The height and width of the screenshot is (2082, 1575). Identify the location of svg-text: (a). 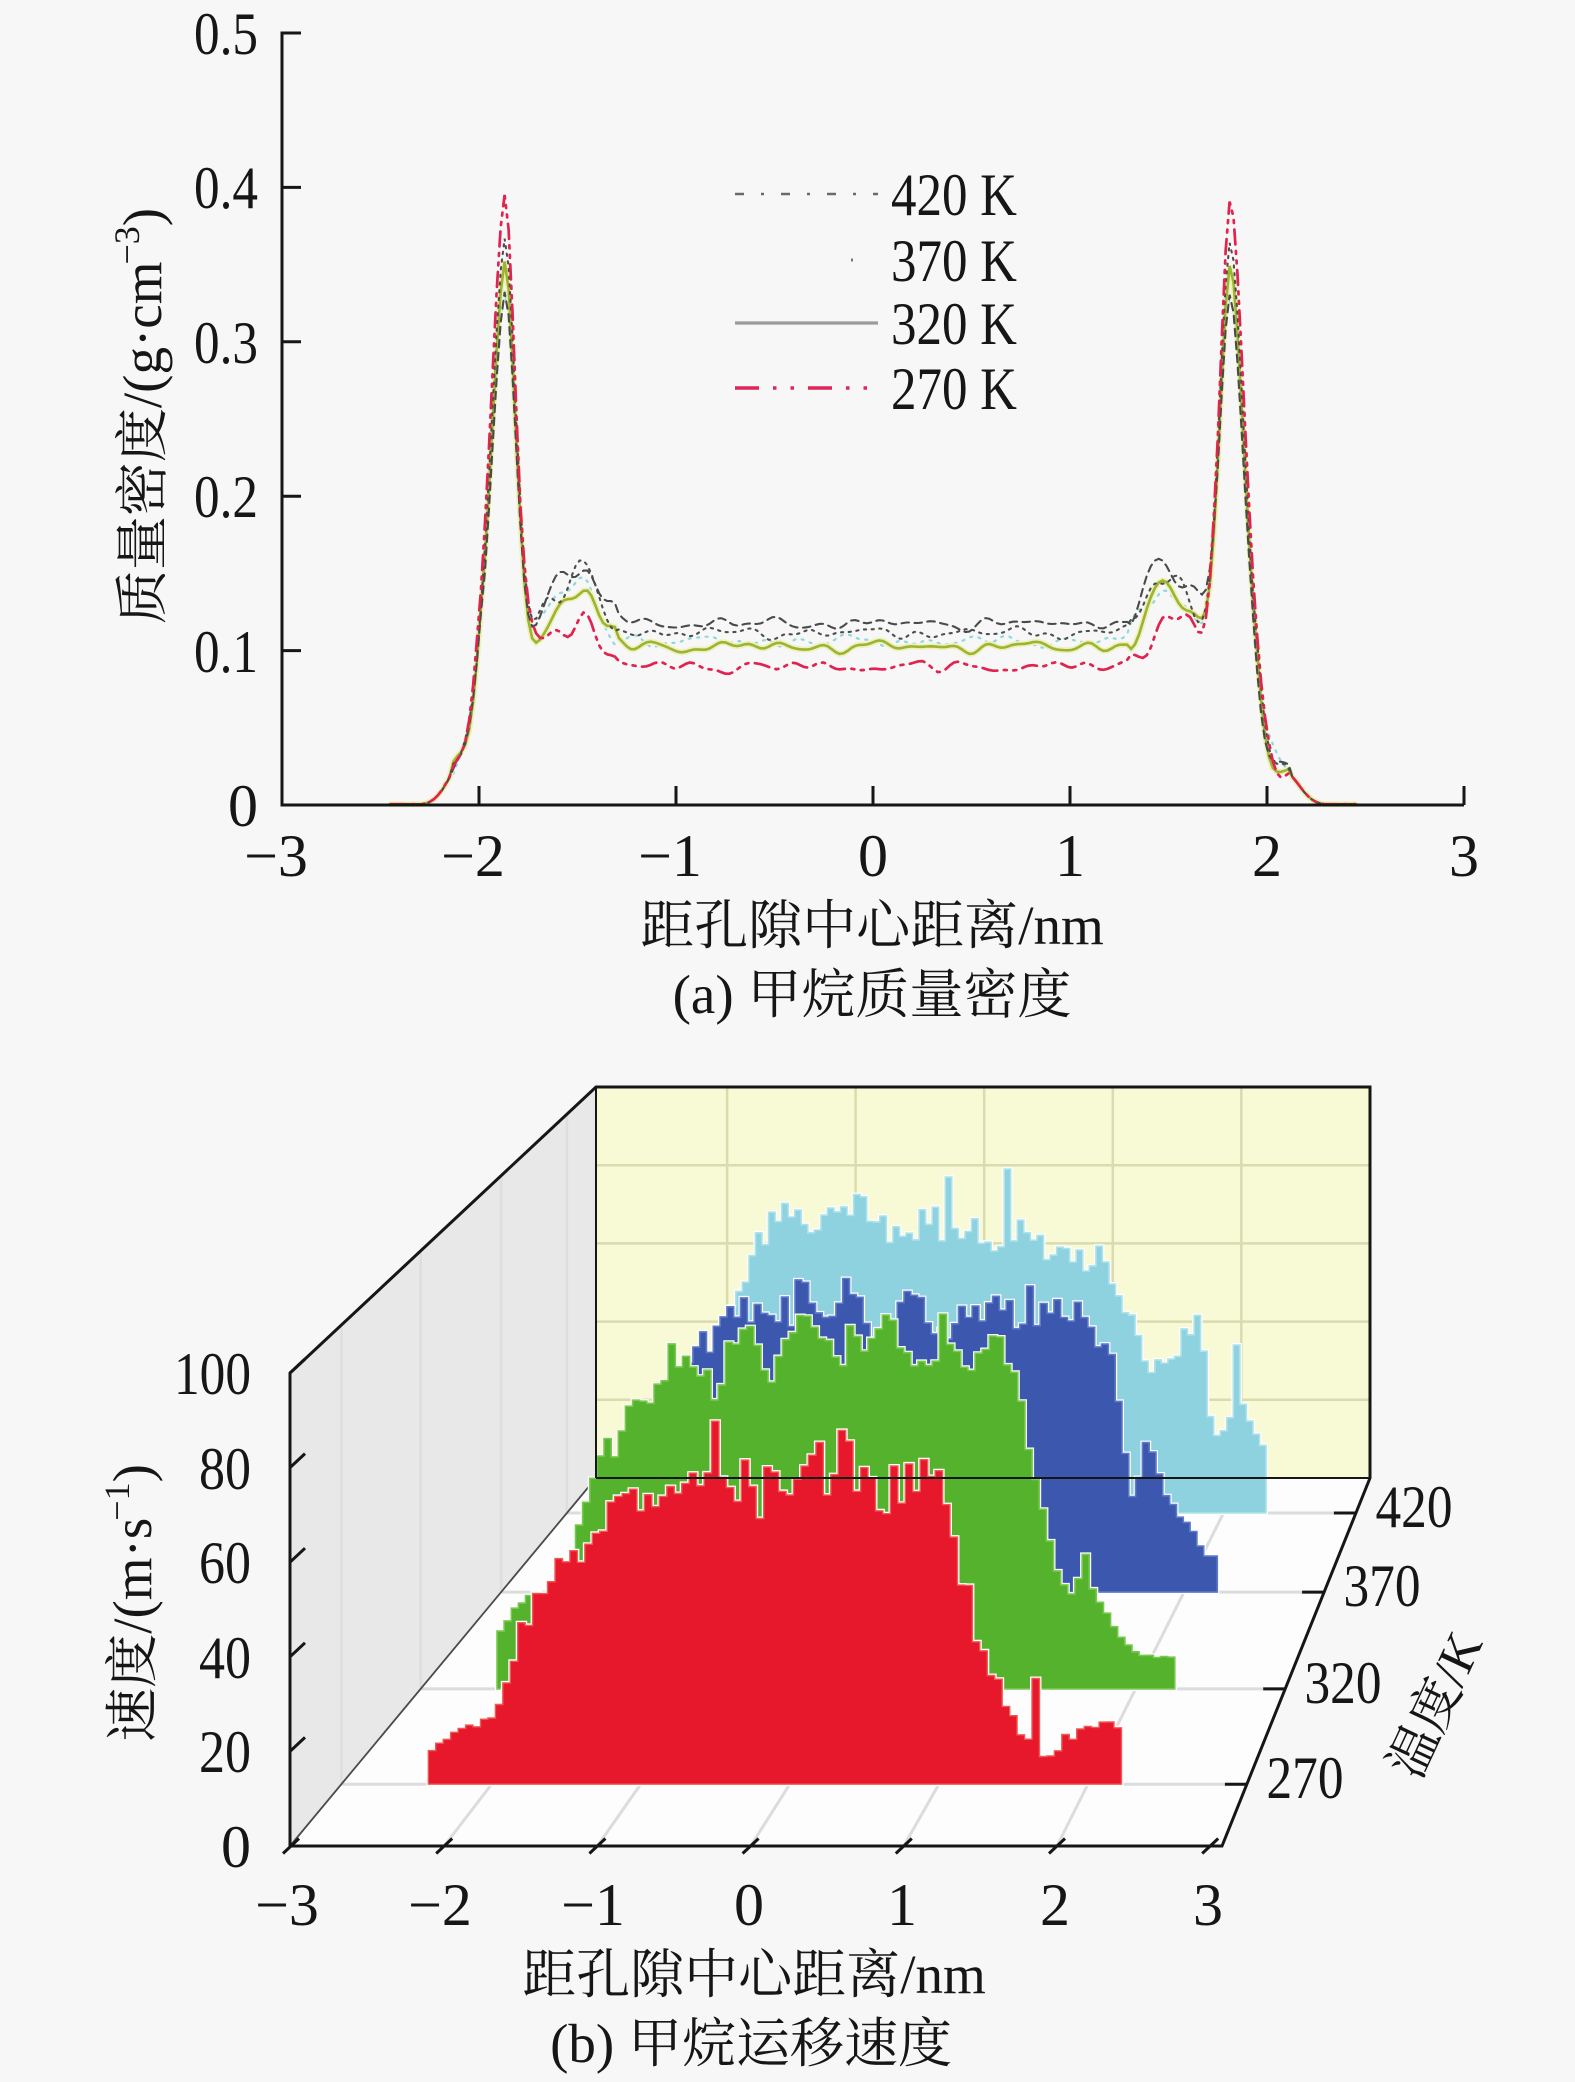
(703, 994).